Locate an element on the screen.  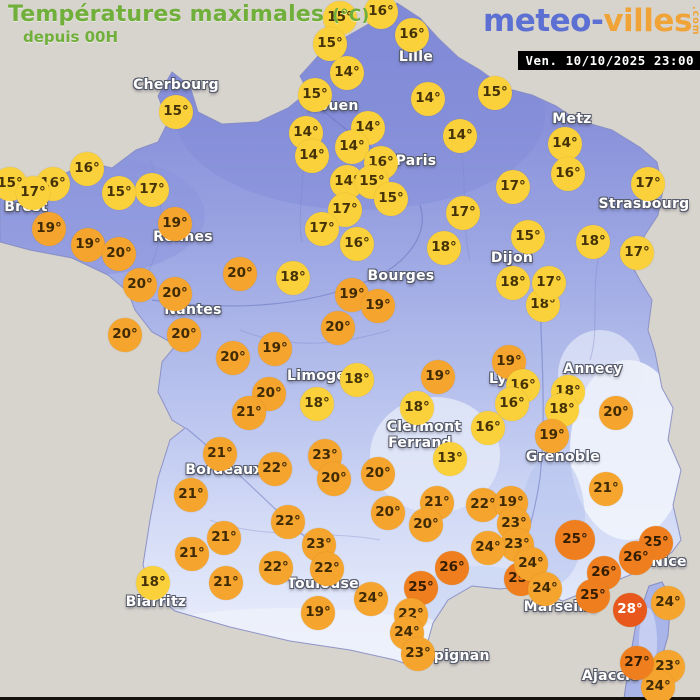
city-label-paris: Paris is located at coordinates (416, 161).